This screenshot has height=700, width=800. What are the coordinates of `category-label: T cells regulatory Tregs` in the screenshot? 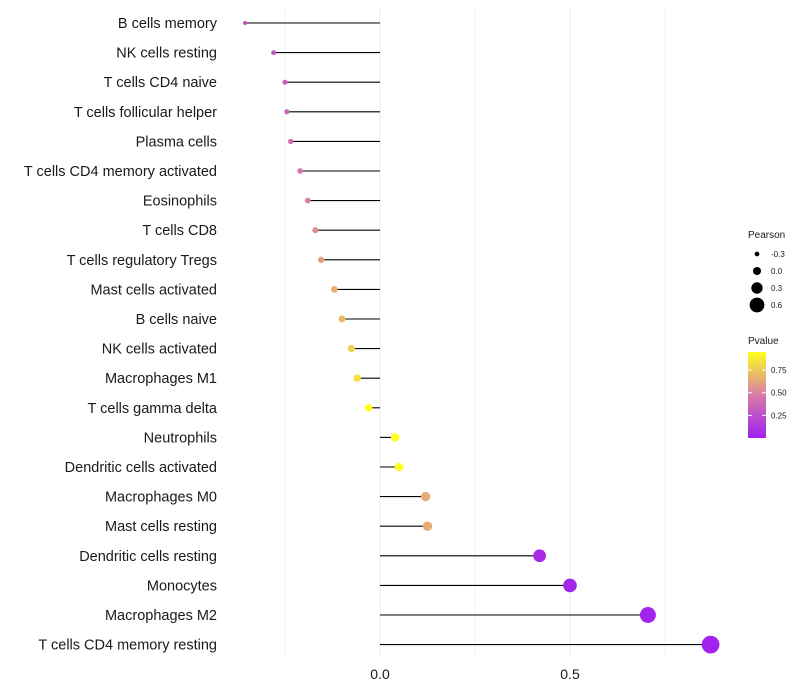 It's located at (142, 261).